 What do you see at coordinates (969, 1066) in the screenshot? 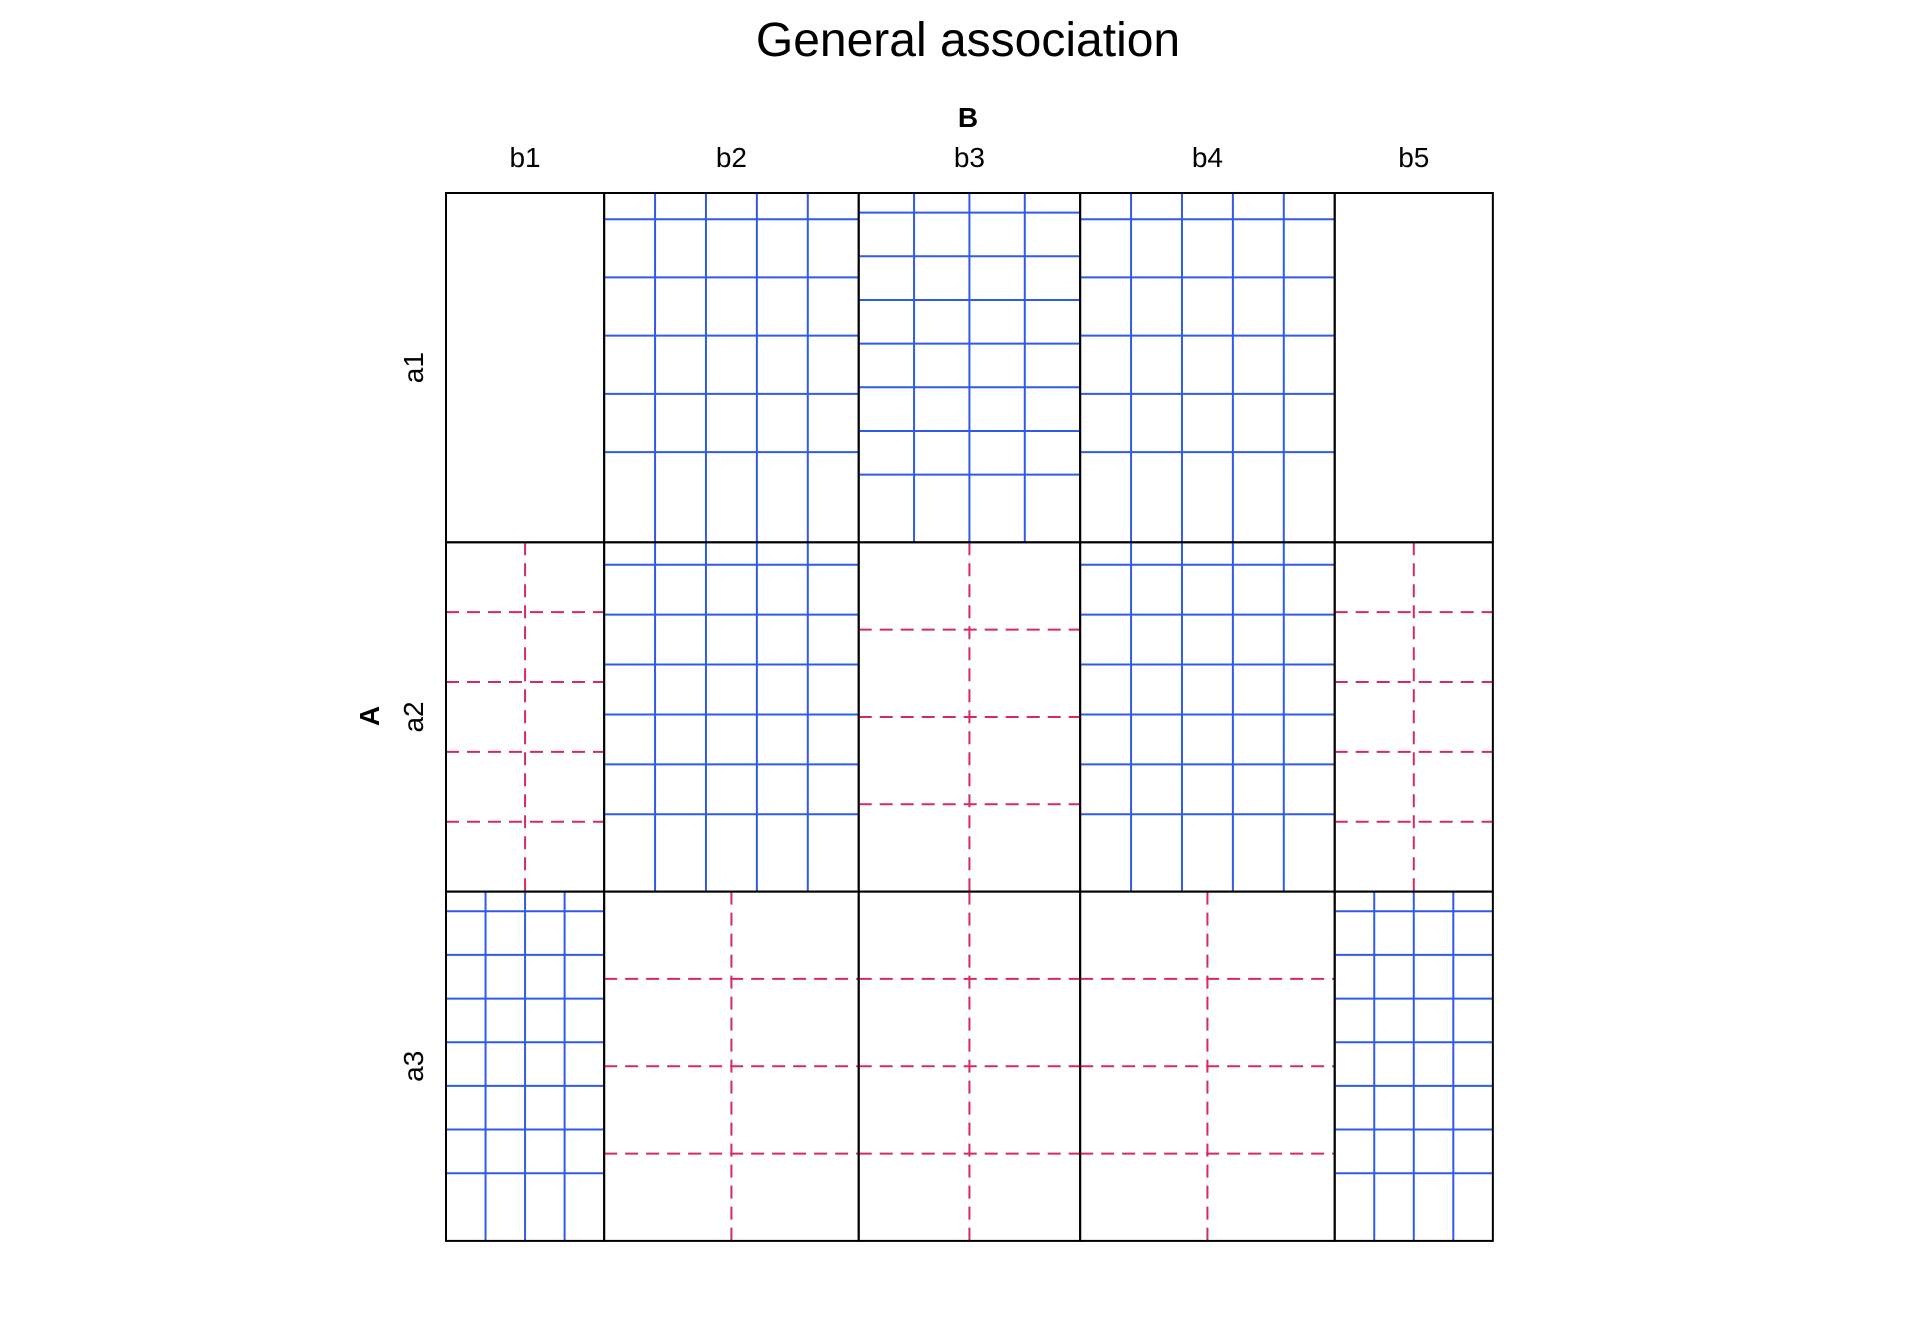
I see `cell-a3-b3` at bounding box center [969, 1066].